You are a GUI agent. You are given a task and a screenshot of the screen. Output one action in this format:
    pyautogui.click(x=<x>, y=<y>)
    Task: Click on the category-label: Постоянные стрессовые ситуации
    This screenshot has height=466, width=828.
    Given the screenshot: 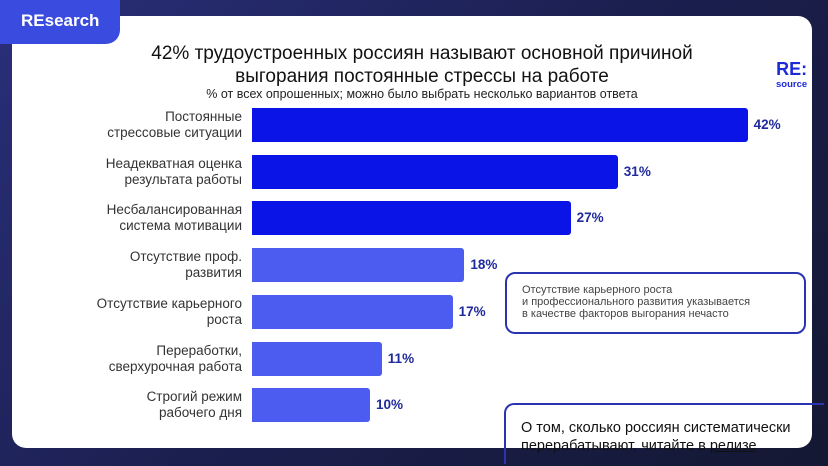 What is the action you would take?
    pyautogui.click(x=174, y=124)
    